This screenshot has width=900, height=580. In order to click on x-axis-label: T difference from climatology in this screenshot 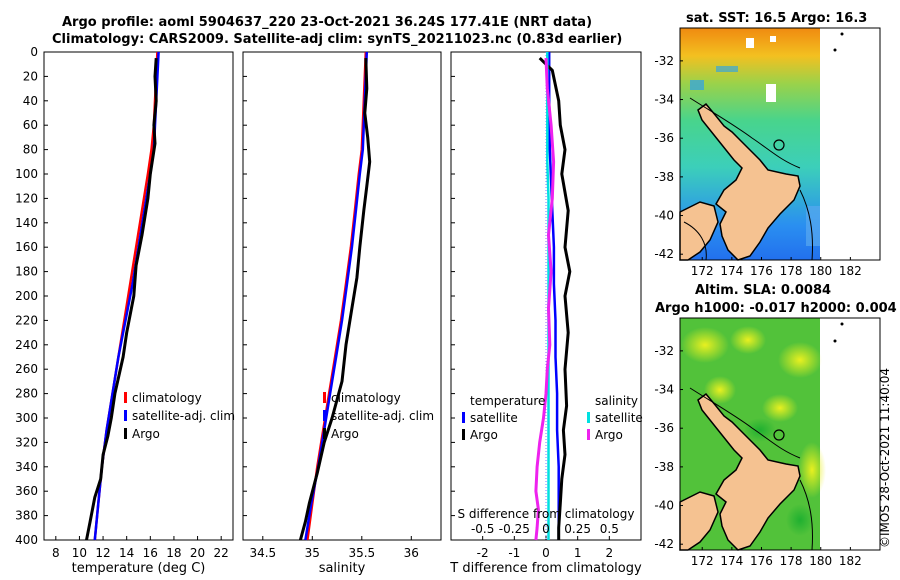, I will do `click(545, 568)`.